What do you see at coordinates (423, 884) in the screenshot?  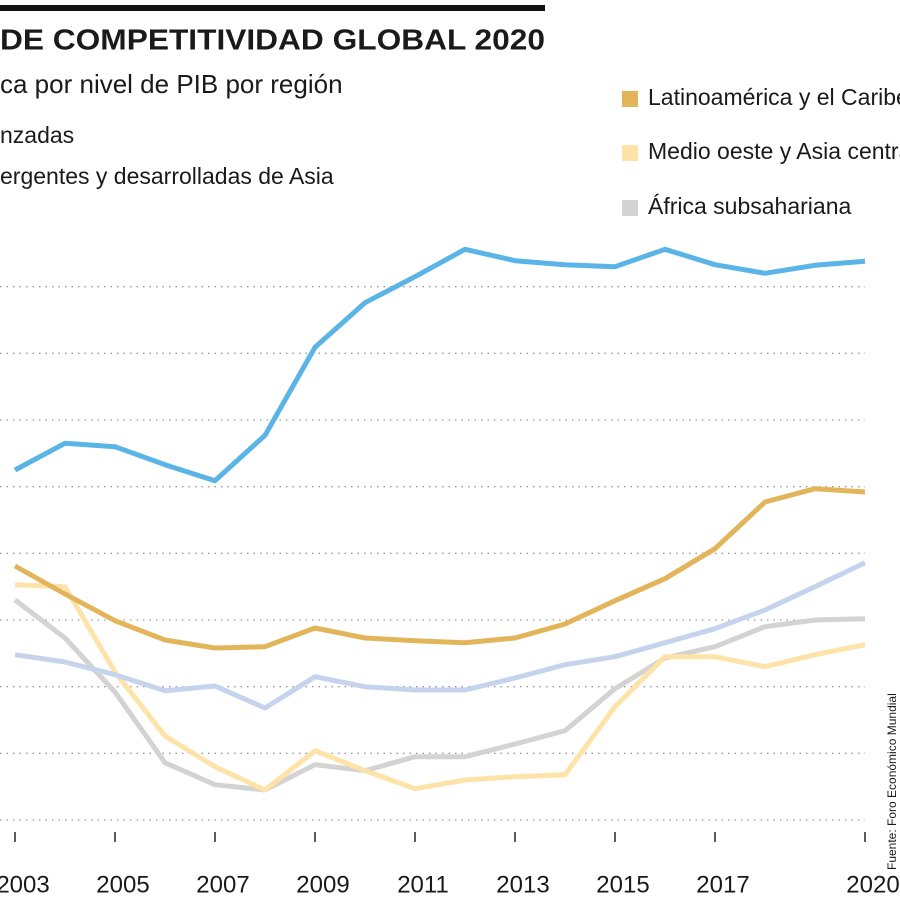 I see `x-tick-label: 2011` at bounding box center [423, 884].